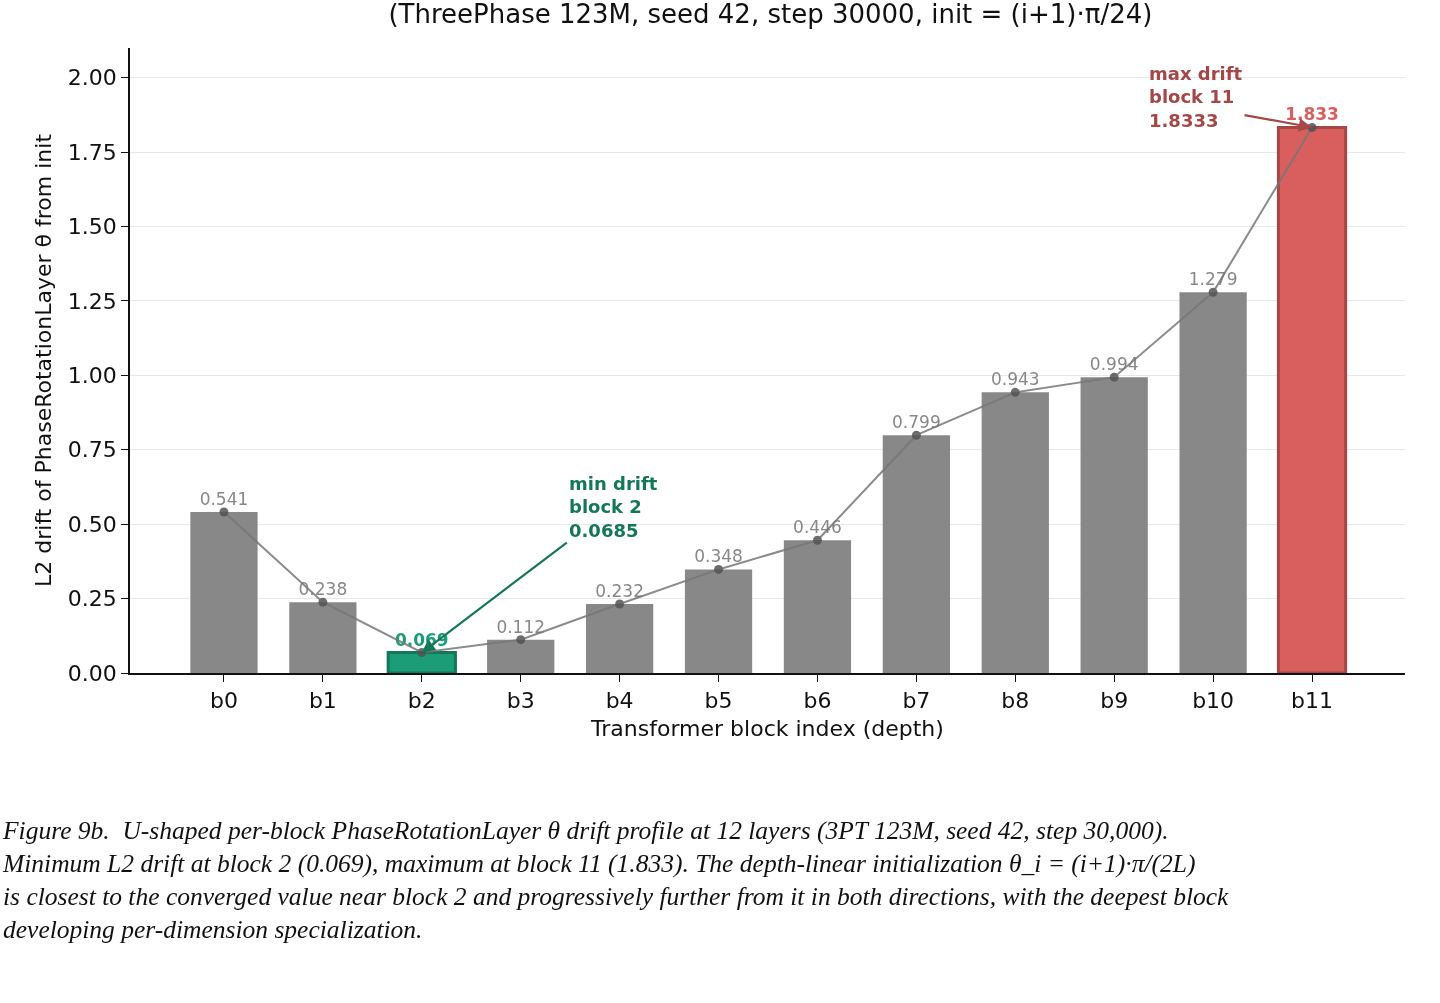 The image size is (1440, 1003). What do you see at coordinates (616, 880) in the screenshot?
I see `caption: Figure 9b. U-shaped per-block PhaseRotationLayer θ drift profile at 12 layers (3PT 123M, seed 42, step 30,000). Minimum L2 drift at block 2 (0.069), maximum at block 11 (1.833). The depth-linear initialization θ_i = (i+1)·π/(2L) is closest to the converged value near block 2 and progressively further from it in both directions, with the deepest block developing per-dimension specialization.` at bounding box center [616, 880].